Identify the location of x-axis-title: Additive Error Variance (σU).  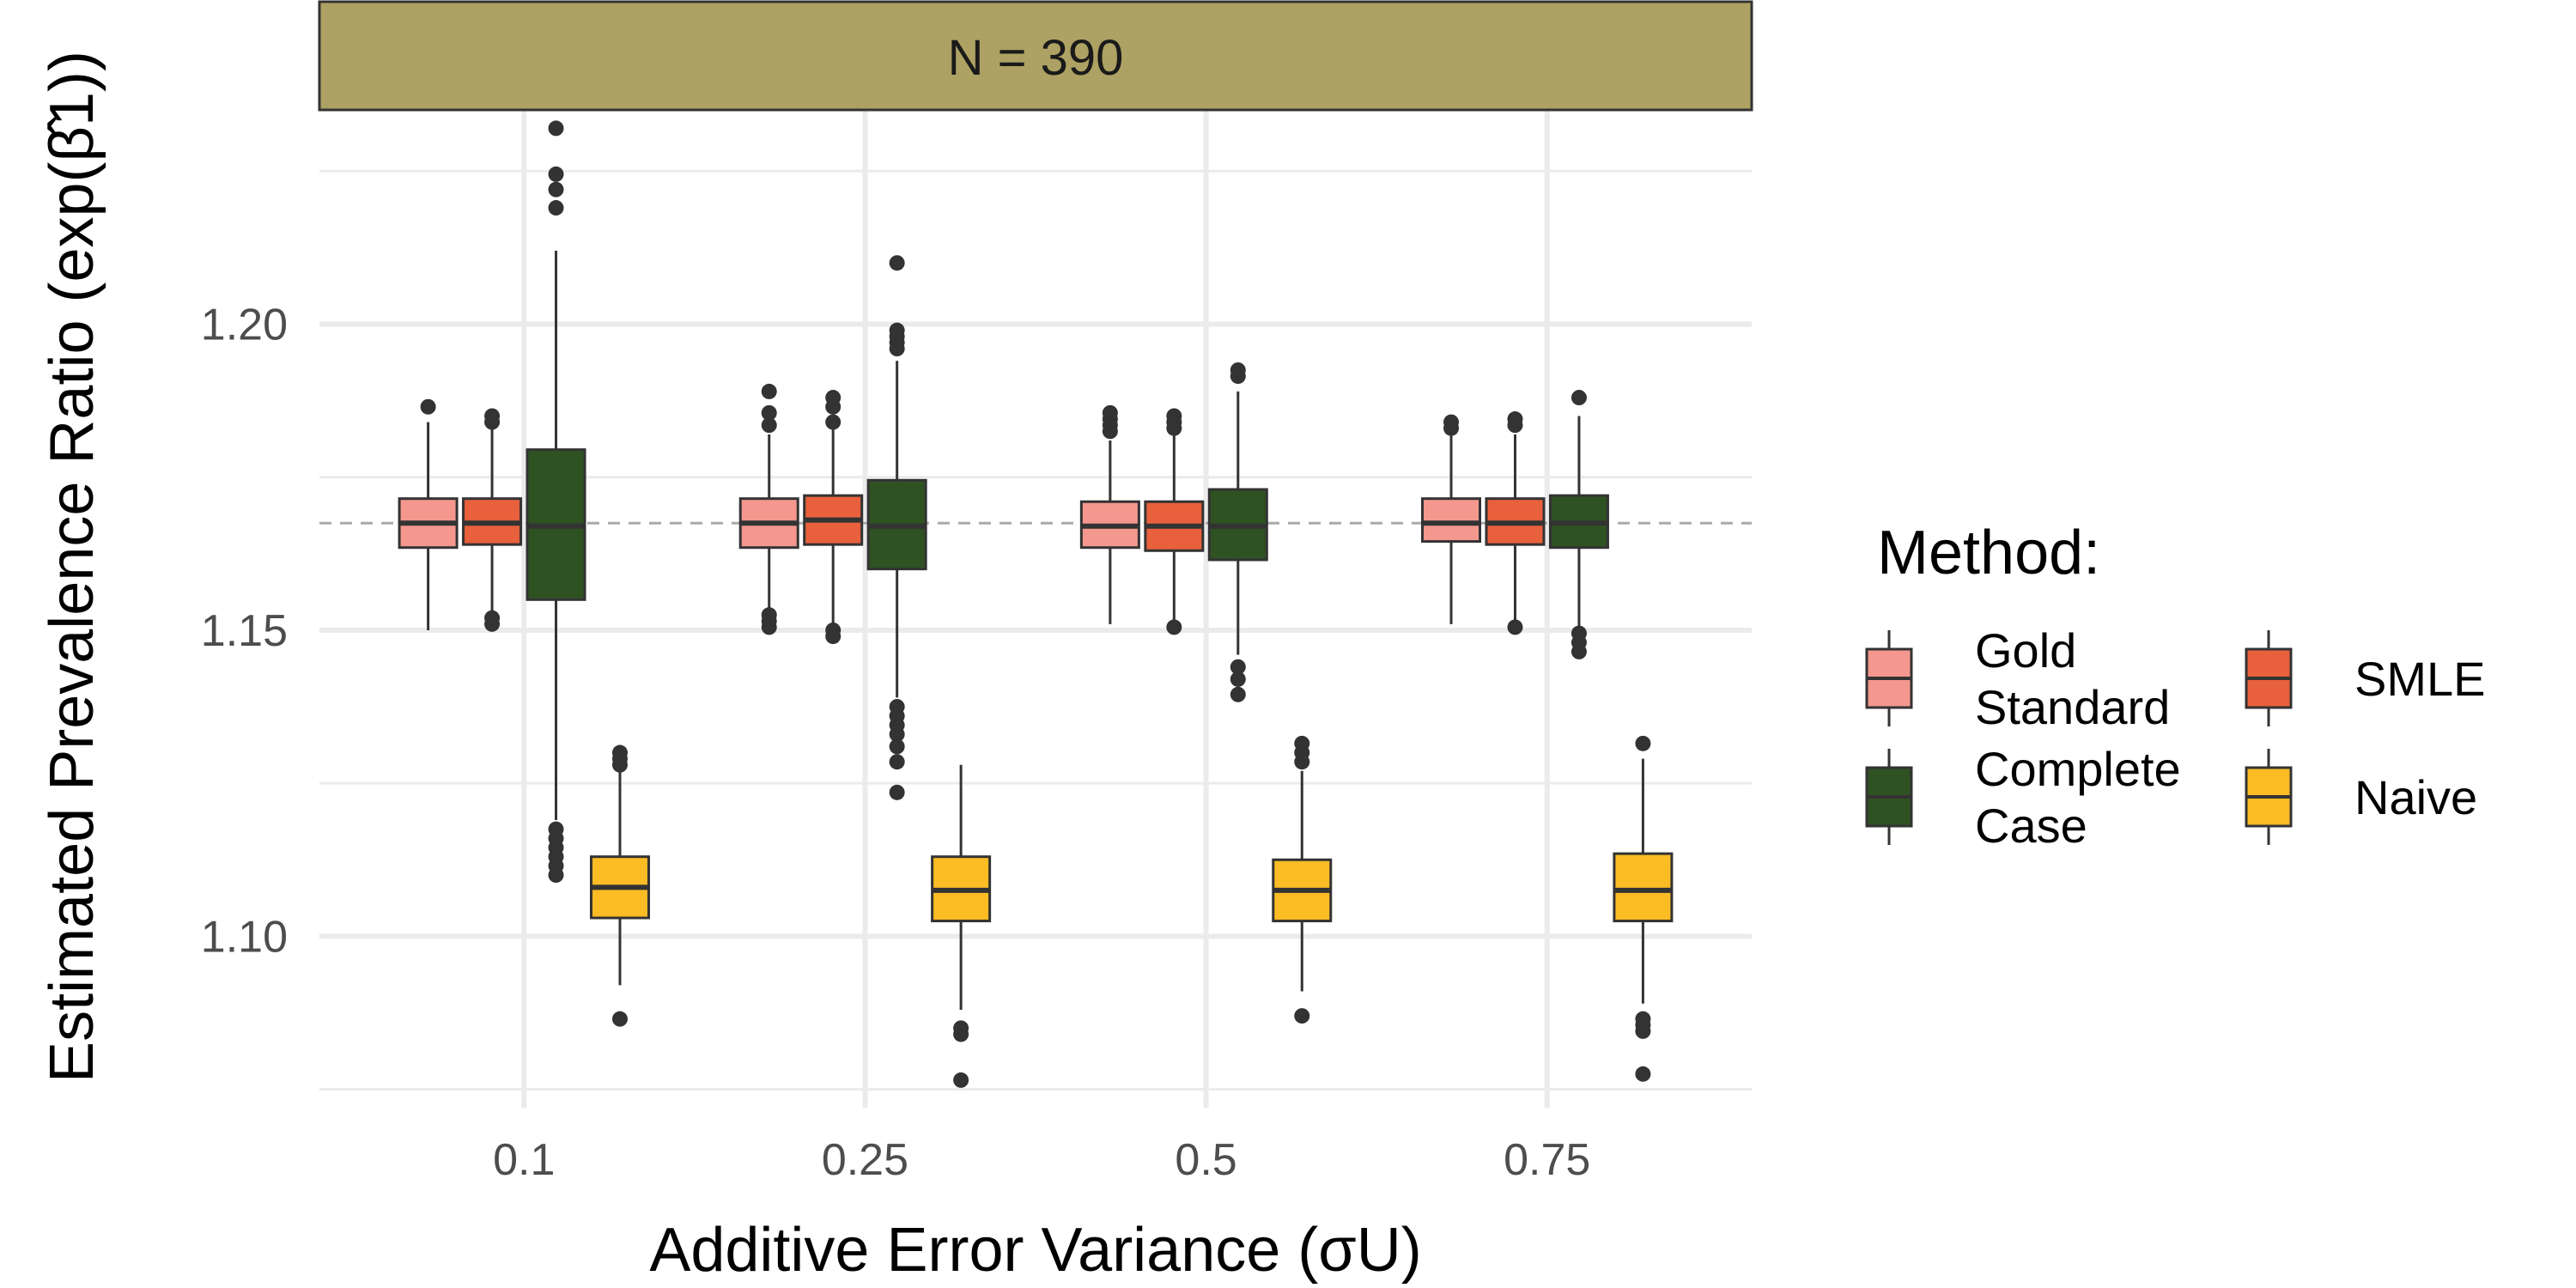
(1035, 1250).